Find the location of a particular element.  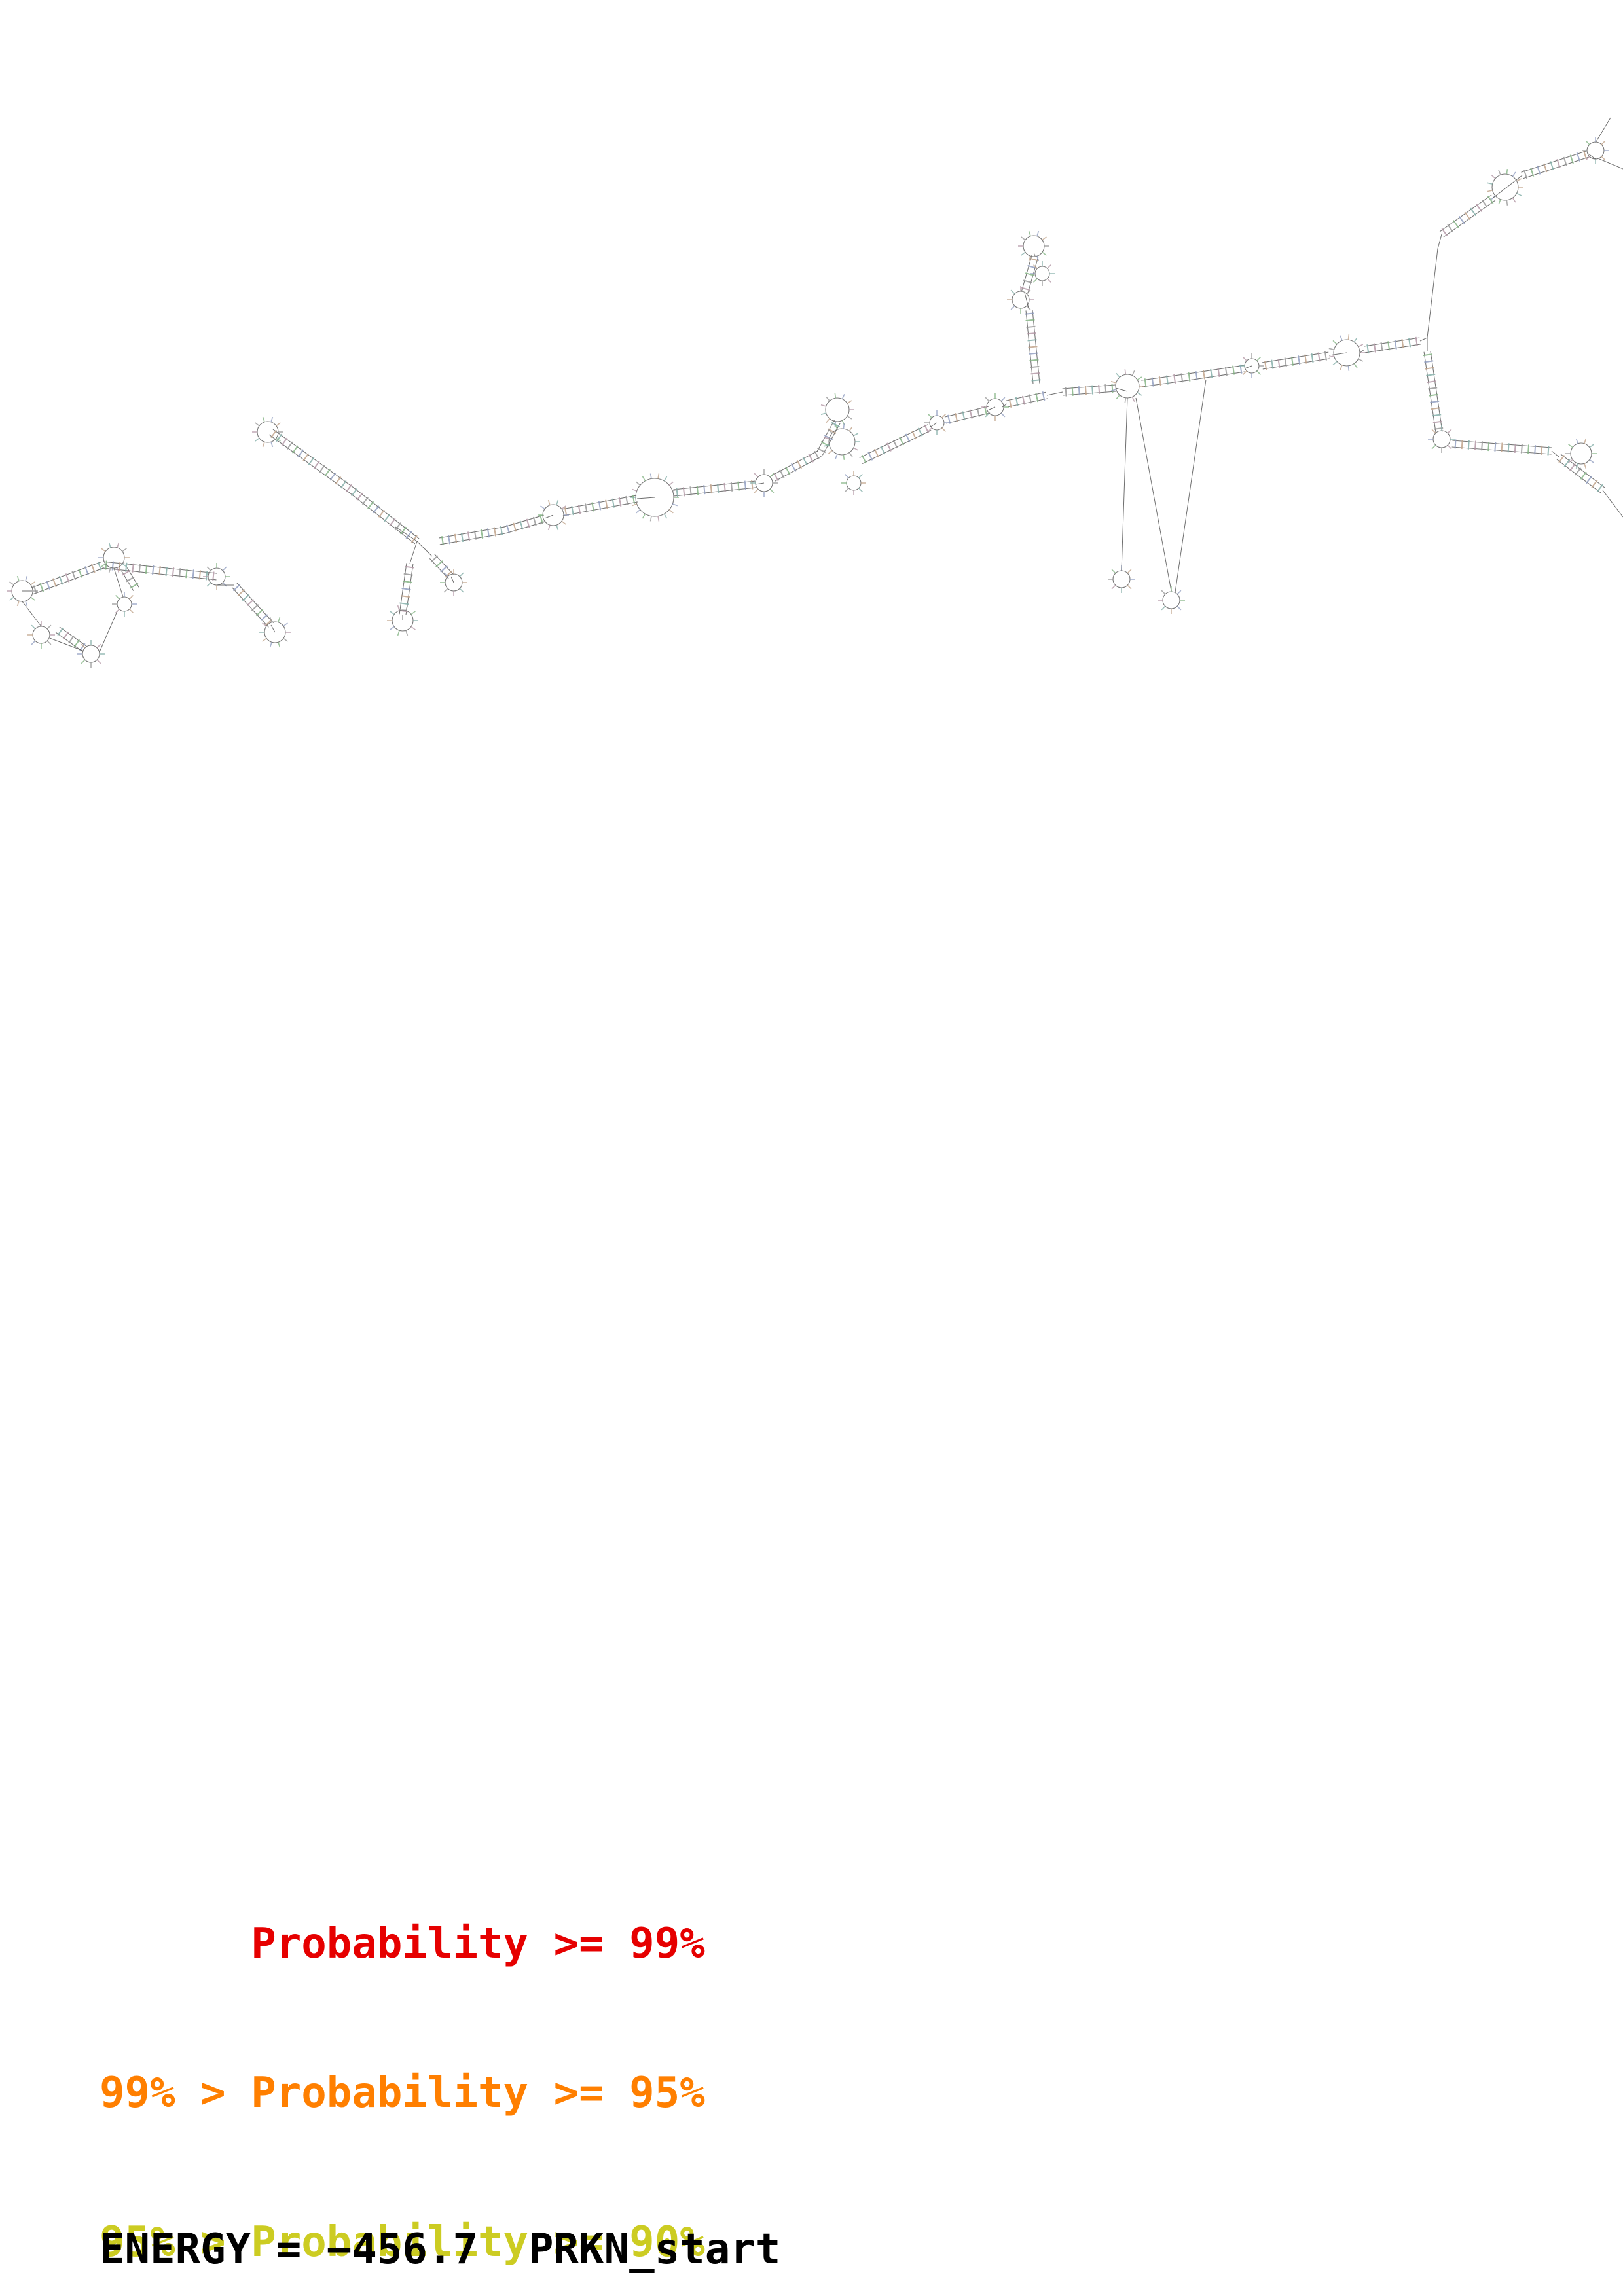

energy-label: ENERGY = −456.7 PRKN_start is located at coordinates (440, 2249).